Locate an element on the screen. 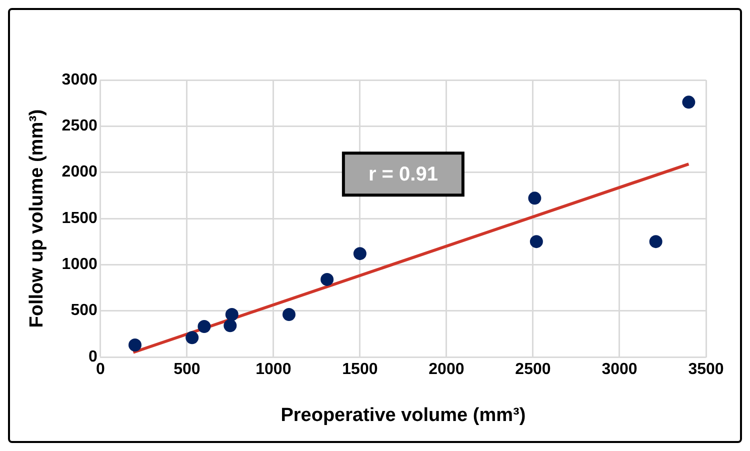  x-axis-title: Preoperative volume (mm³) is located at coordinates (403, 415).